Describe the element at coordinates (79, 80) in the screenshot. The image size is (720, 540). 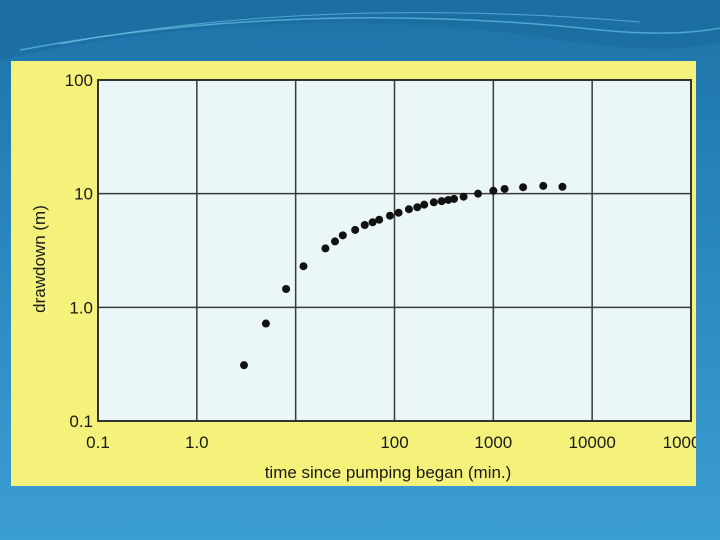
I see `y-tick-label: 100` at that location.